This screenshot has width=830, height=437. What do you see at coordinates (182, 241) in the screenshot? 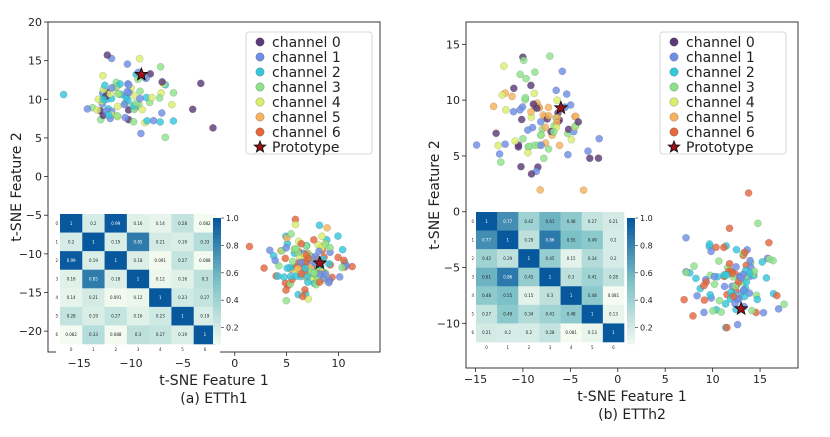
I see `heatmap-value: 0.19` at bounding box center [182, 241].